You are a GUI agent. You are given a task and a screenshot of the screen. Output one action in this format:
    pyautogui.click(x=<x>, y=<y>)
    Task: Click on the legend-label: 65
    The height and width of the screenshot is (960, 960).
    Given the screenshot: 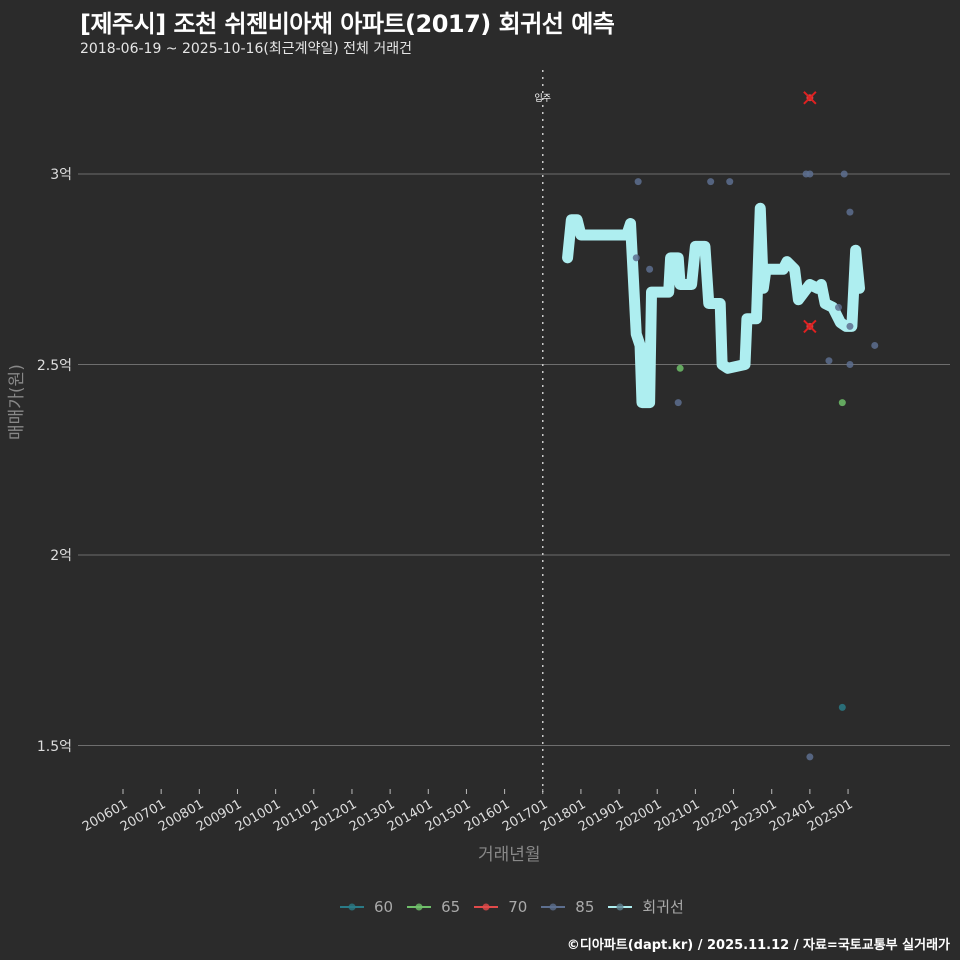 What is the action you would take?
    pyautogui.click(x=451, y=906)
    